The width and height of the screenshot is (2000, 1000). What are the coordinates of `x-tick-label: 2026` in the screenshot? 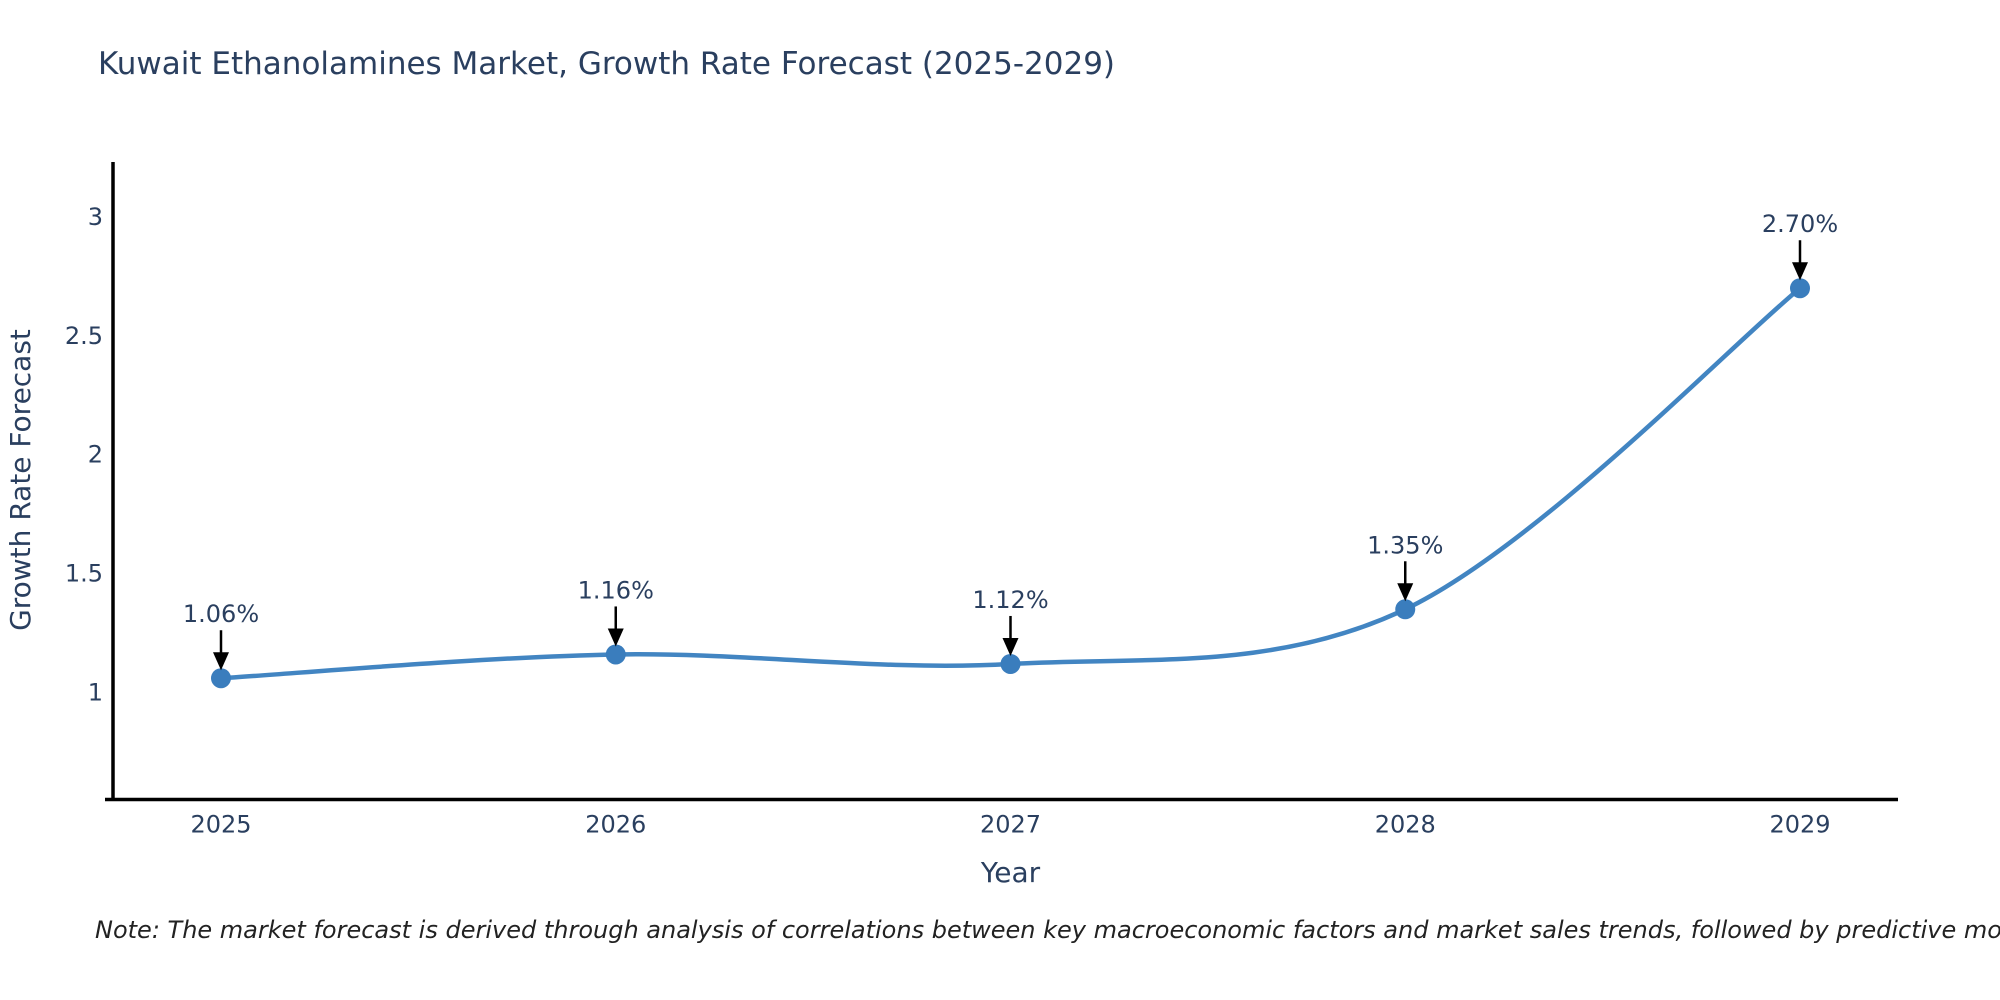 It's located at (615, 825).